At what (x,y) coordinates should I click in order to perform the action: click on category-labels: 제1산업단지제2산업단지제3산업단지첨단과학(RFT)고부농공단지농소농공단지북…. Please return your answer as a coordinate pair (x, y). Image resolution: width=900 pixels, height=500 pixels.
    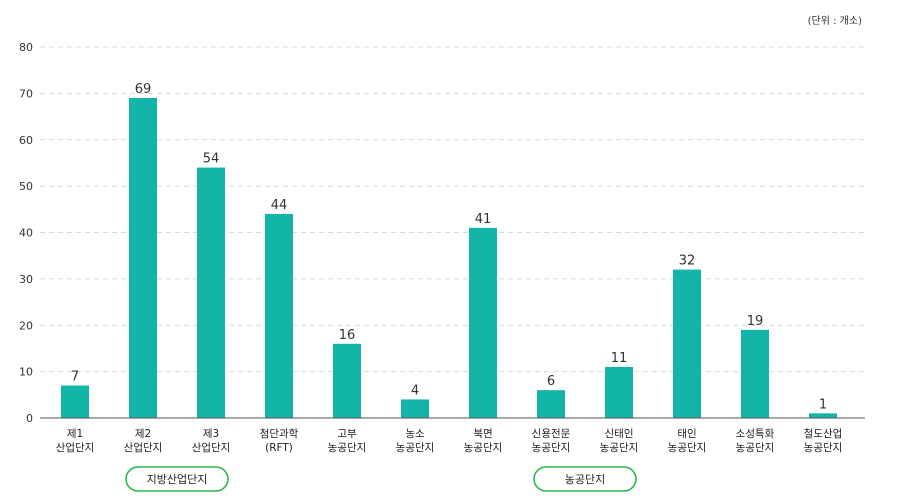
    Looking at the image, I should click on (449, 440).